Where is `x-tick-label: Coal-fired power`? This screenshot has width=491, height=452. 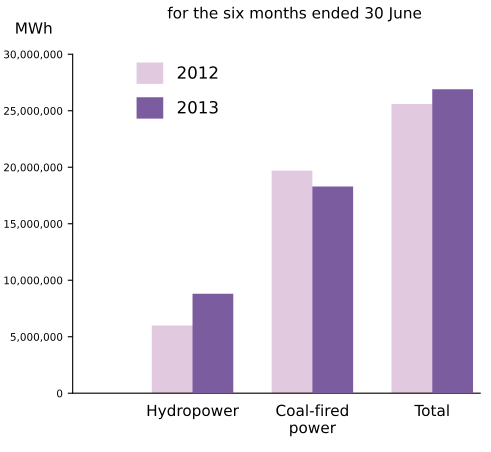 x-tick-label: Coal-fired power is located at coordinates (312, 420).